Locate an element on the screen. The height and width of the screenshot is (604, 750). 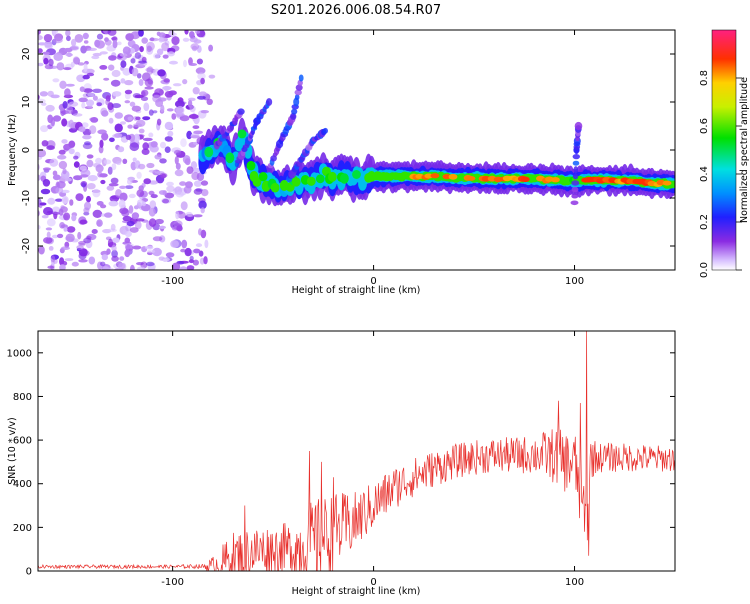
snr-y-tick-label: 1000 is located at coordinates (19, 353).